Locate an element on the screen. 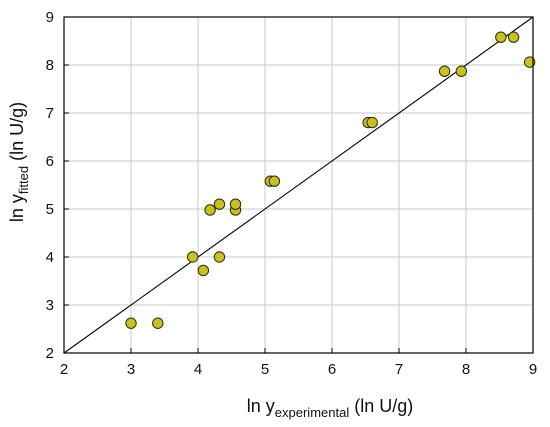  y-tick-label: 5 is located at coordinates (50, 209).